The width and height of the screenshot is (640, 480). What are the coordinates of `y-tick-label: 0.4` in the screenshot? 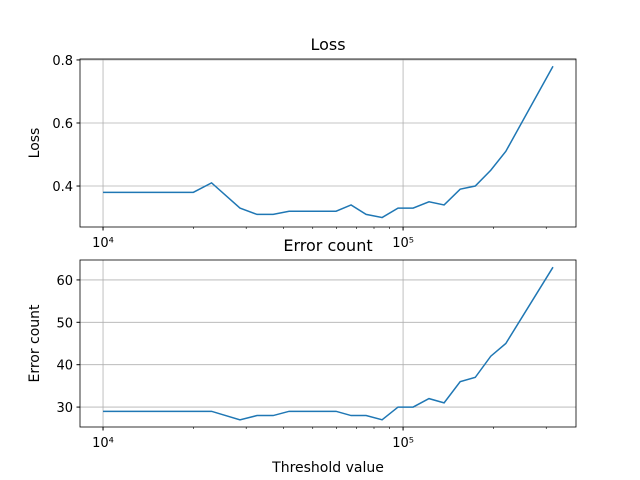 It's located at (62, 187).